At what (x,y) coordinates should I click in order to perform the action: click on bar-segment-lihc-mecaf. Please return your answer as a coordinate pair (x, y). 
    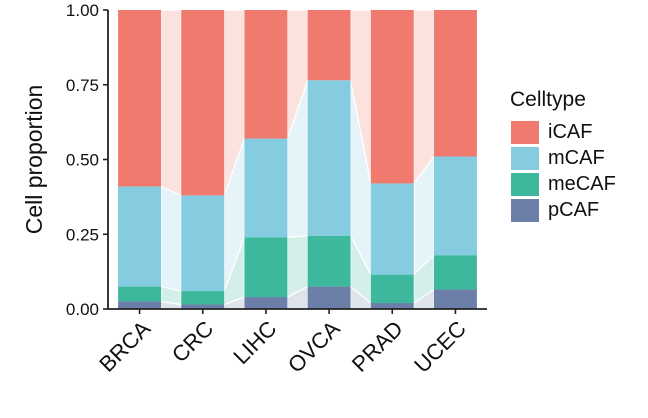
    Looking at the image, I should click on (266, 267).